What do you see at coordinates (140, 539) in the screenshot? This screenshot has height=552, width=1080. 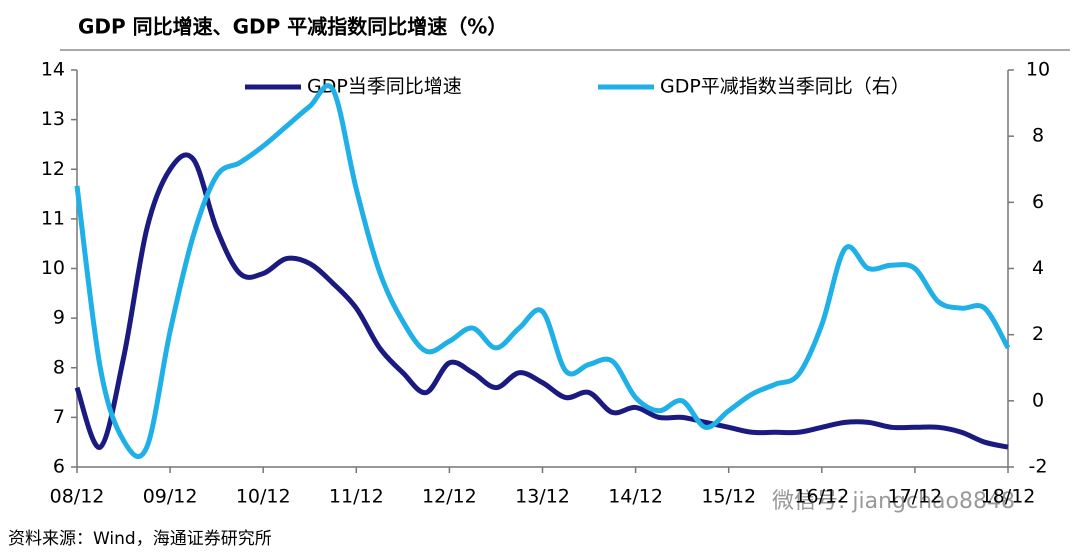 I see `source: 资料来源：Wind，海通证券研究所` at bounding box center [140, 539].